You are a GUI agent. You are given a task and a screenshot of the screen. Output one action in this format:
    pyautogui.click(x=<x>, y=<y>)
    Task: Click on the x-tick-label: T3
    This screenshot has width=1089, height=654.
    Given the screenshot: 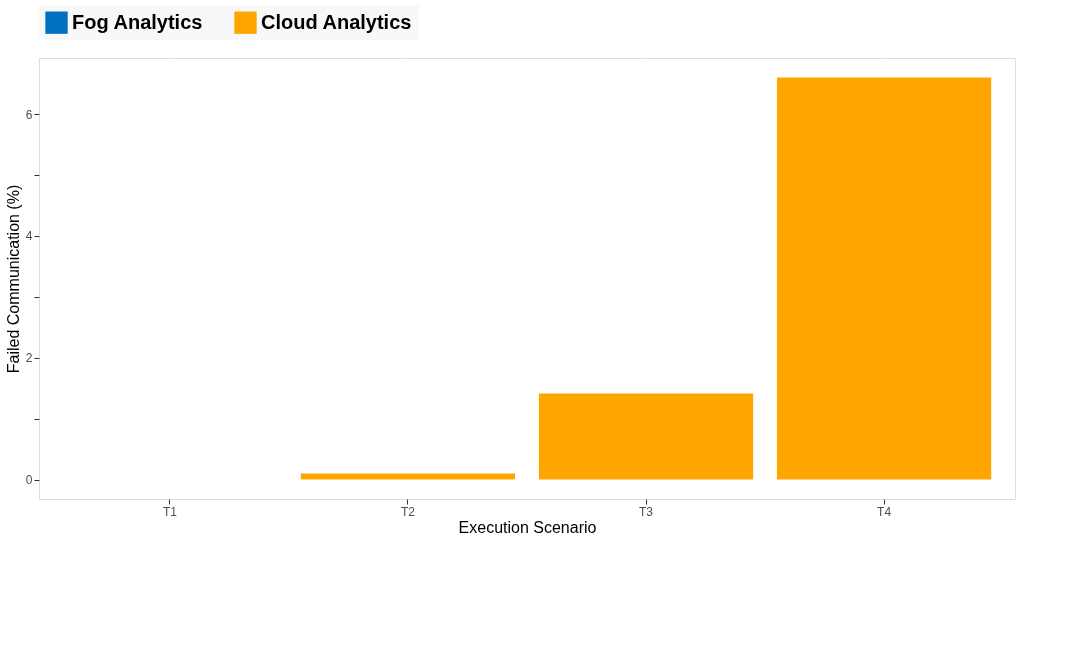 What is the action you would take?
    pyautogui.click(x=646, y=511)
    